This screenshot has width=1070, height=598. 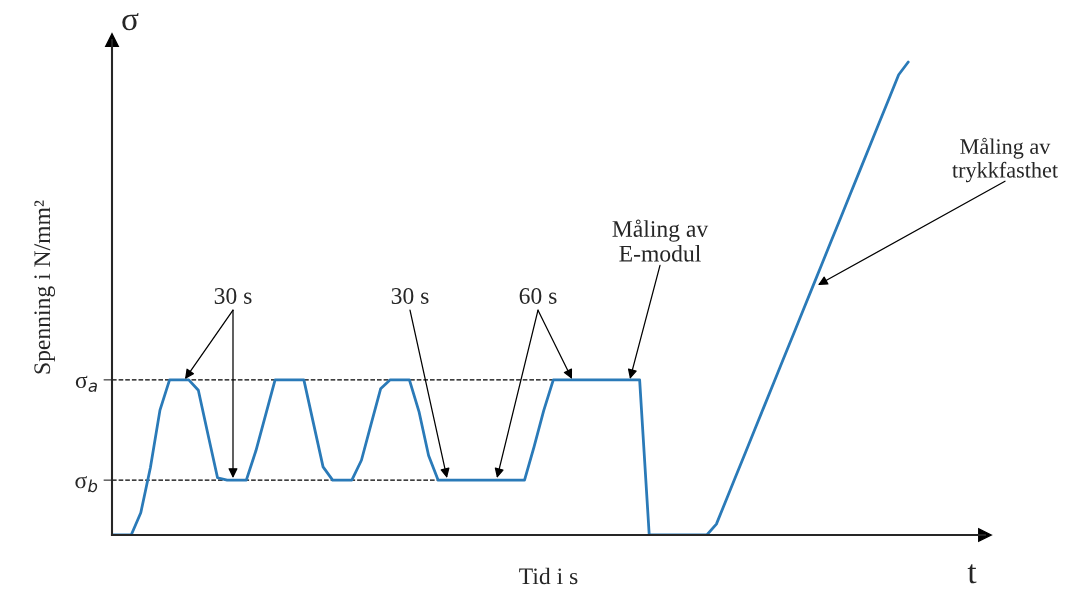 I want to click on annotation: Måling av trykkfasthet, so click(x=1005, y=160).